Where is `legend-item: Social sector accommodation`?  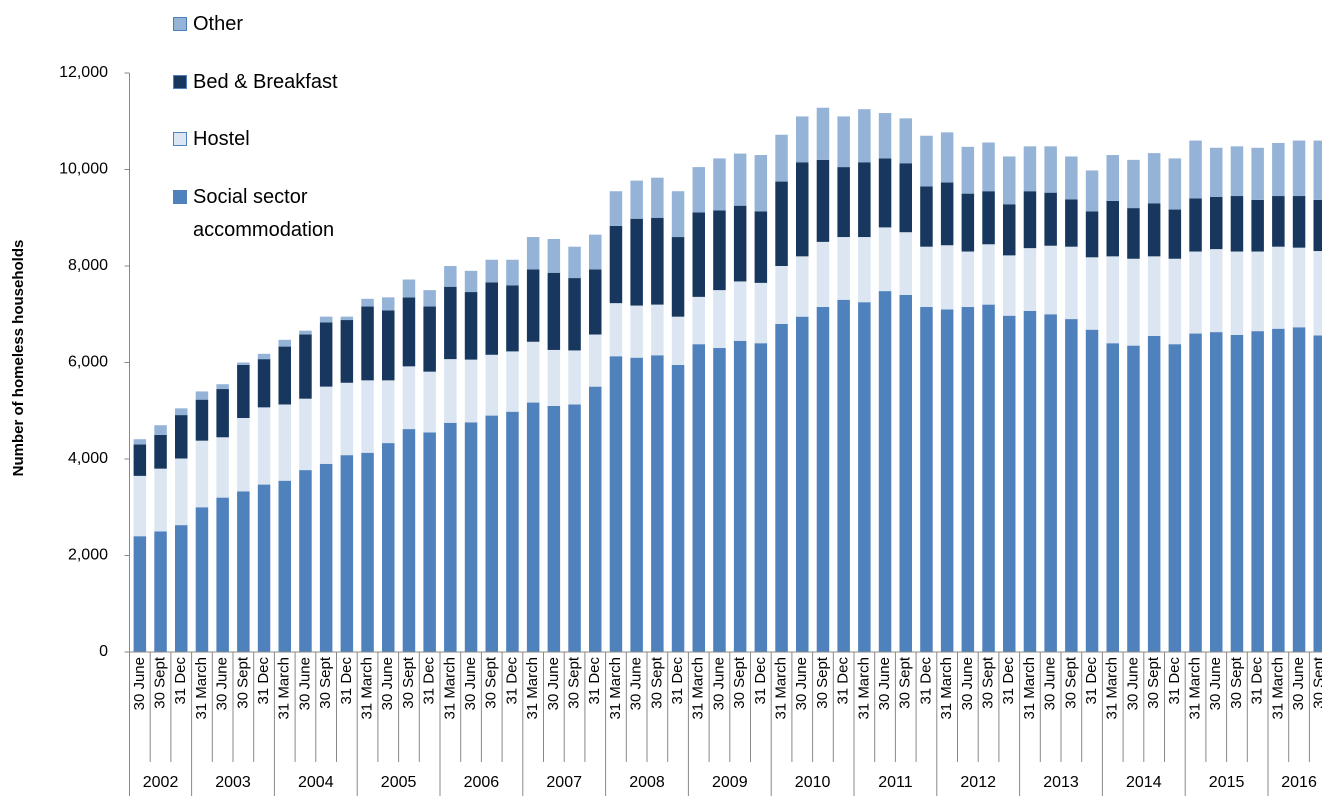
legend-item: Social sector accommodation is located at coordinates (283, 214).